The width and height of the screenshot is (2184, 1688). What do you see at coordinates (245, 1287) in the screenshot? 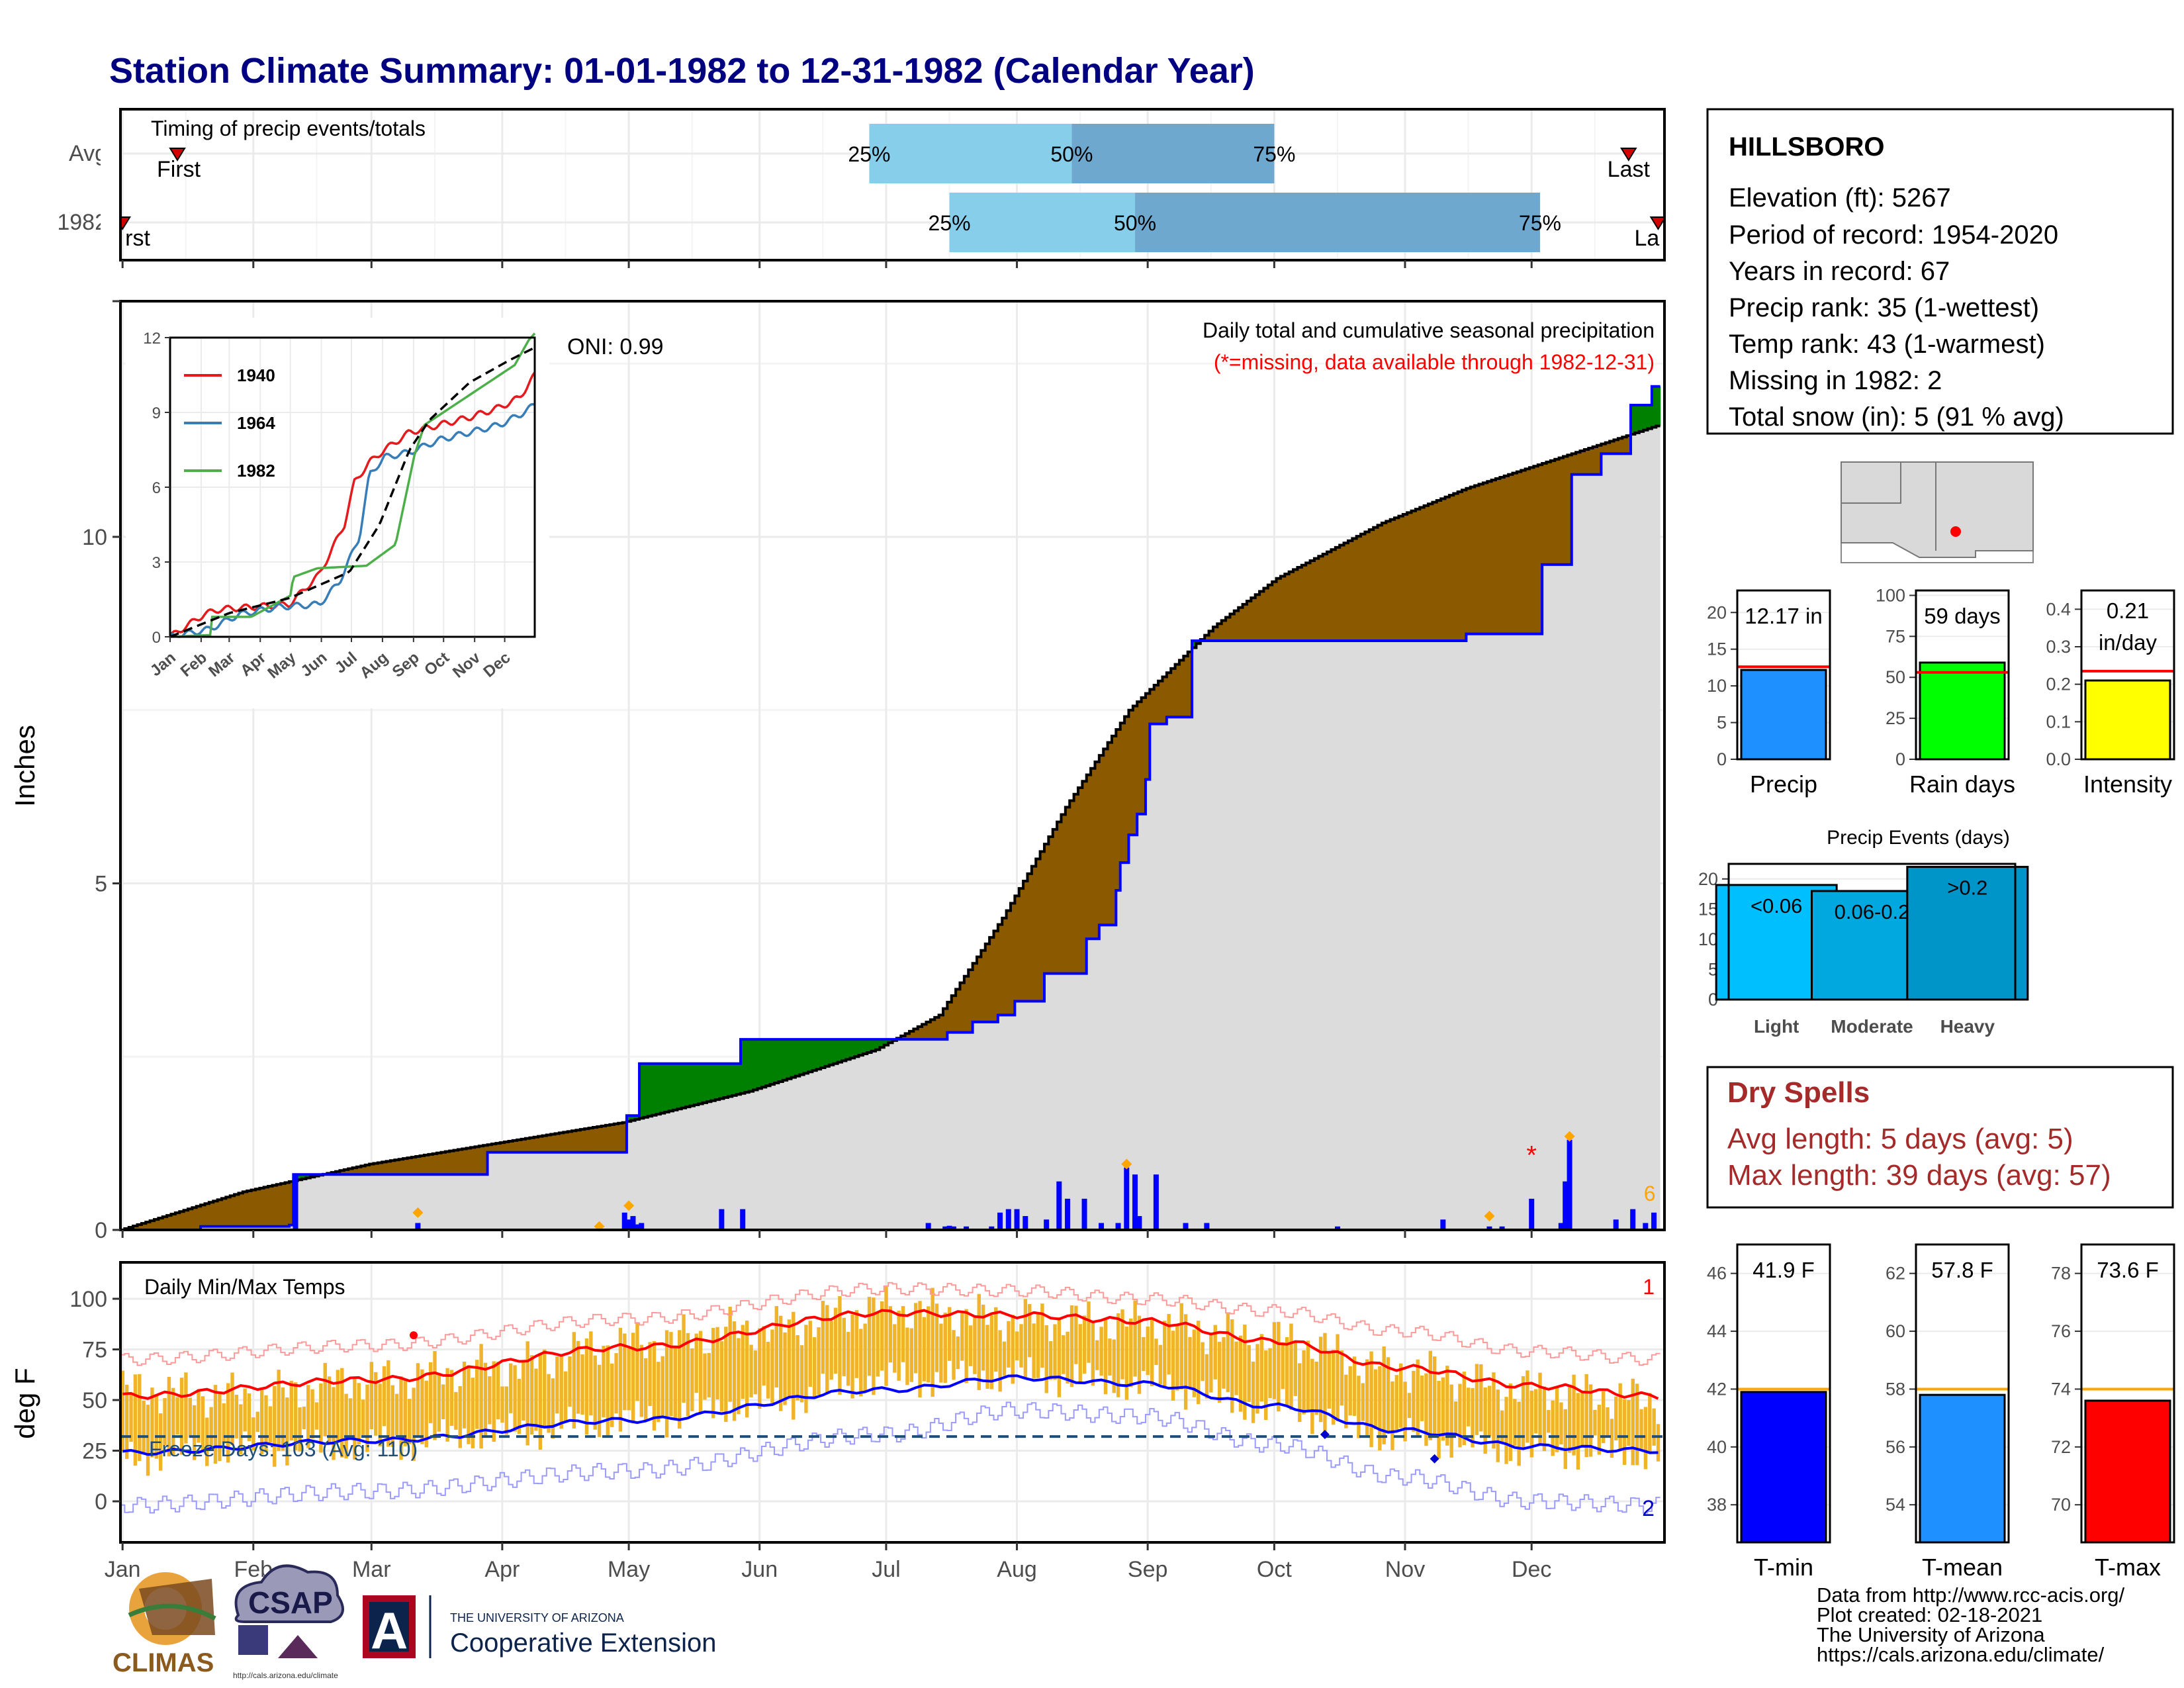
I see `temp-panel-title: Daily Min/Max Temps` at bounding box center [245, 1287].